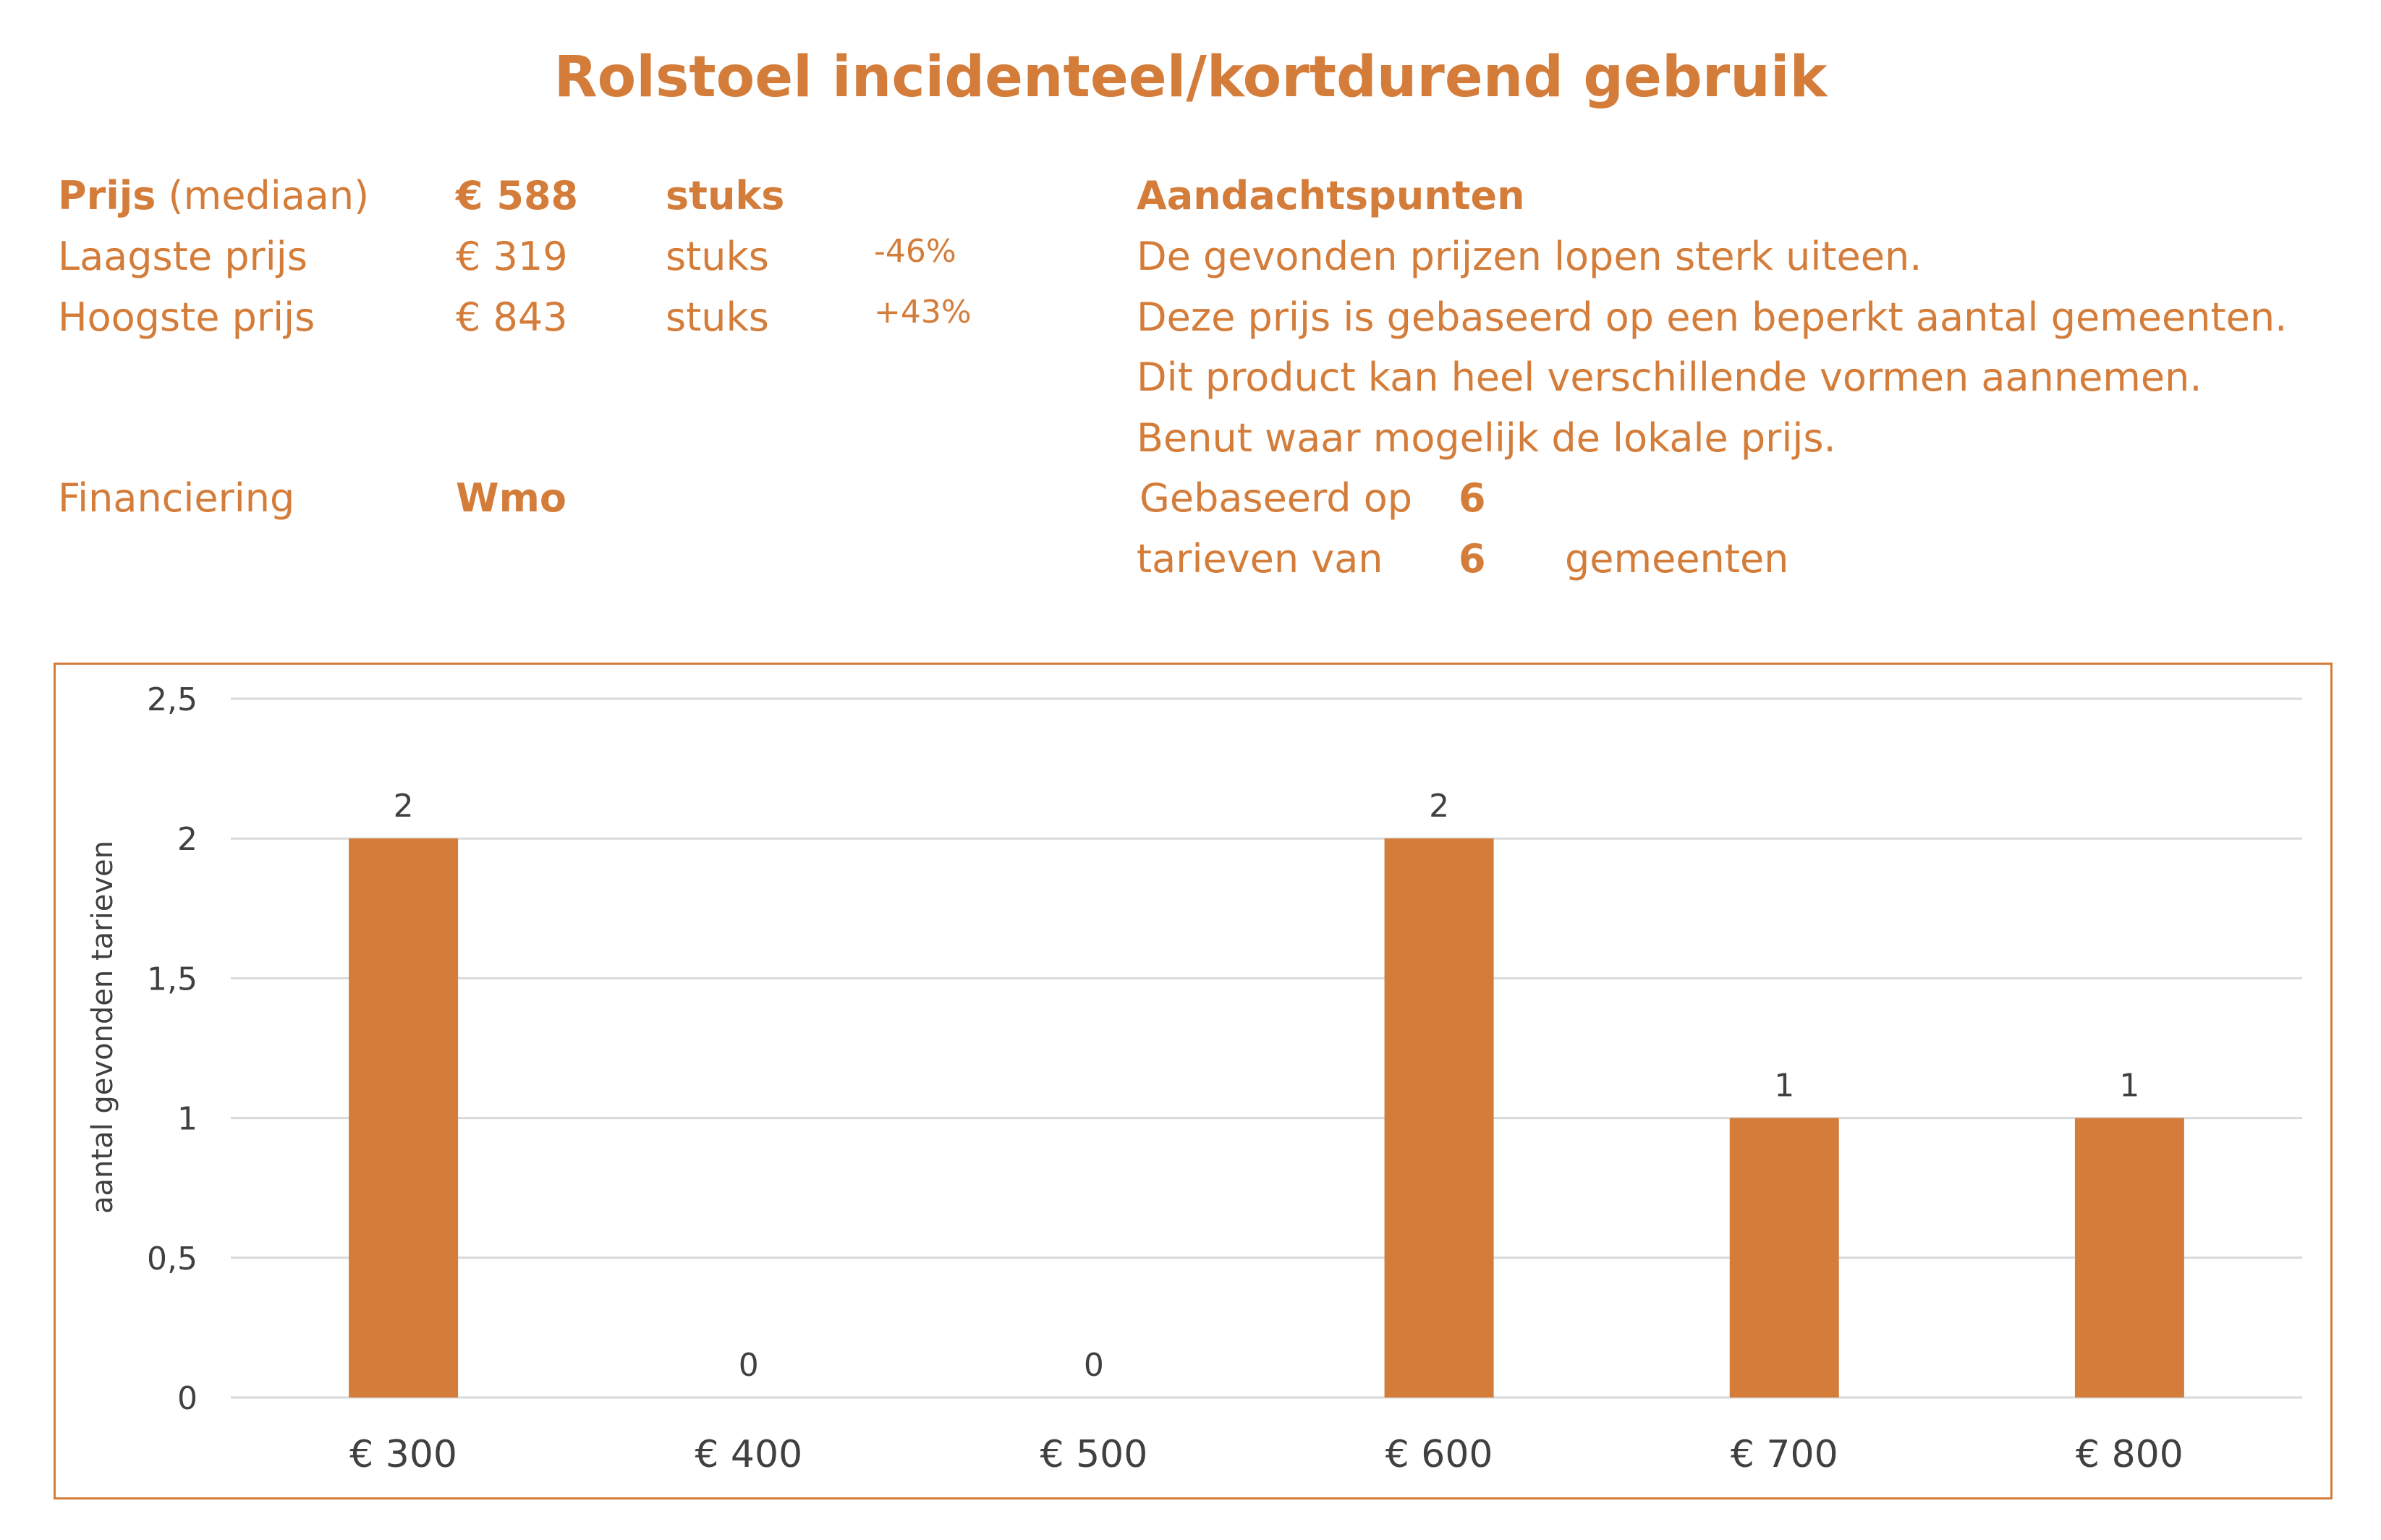  Describe the element at coordinates (748, 1454) in the screenshot. I see `x-tick-label: € 400` at that location.